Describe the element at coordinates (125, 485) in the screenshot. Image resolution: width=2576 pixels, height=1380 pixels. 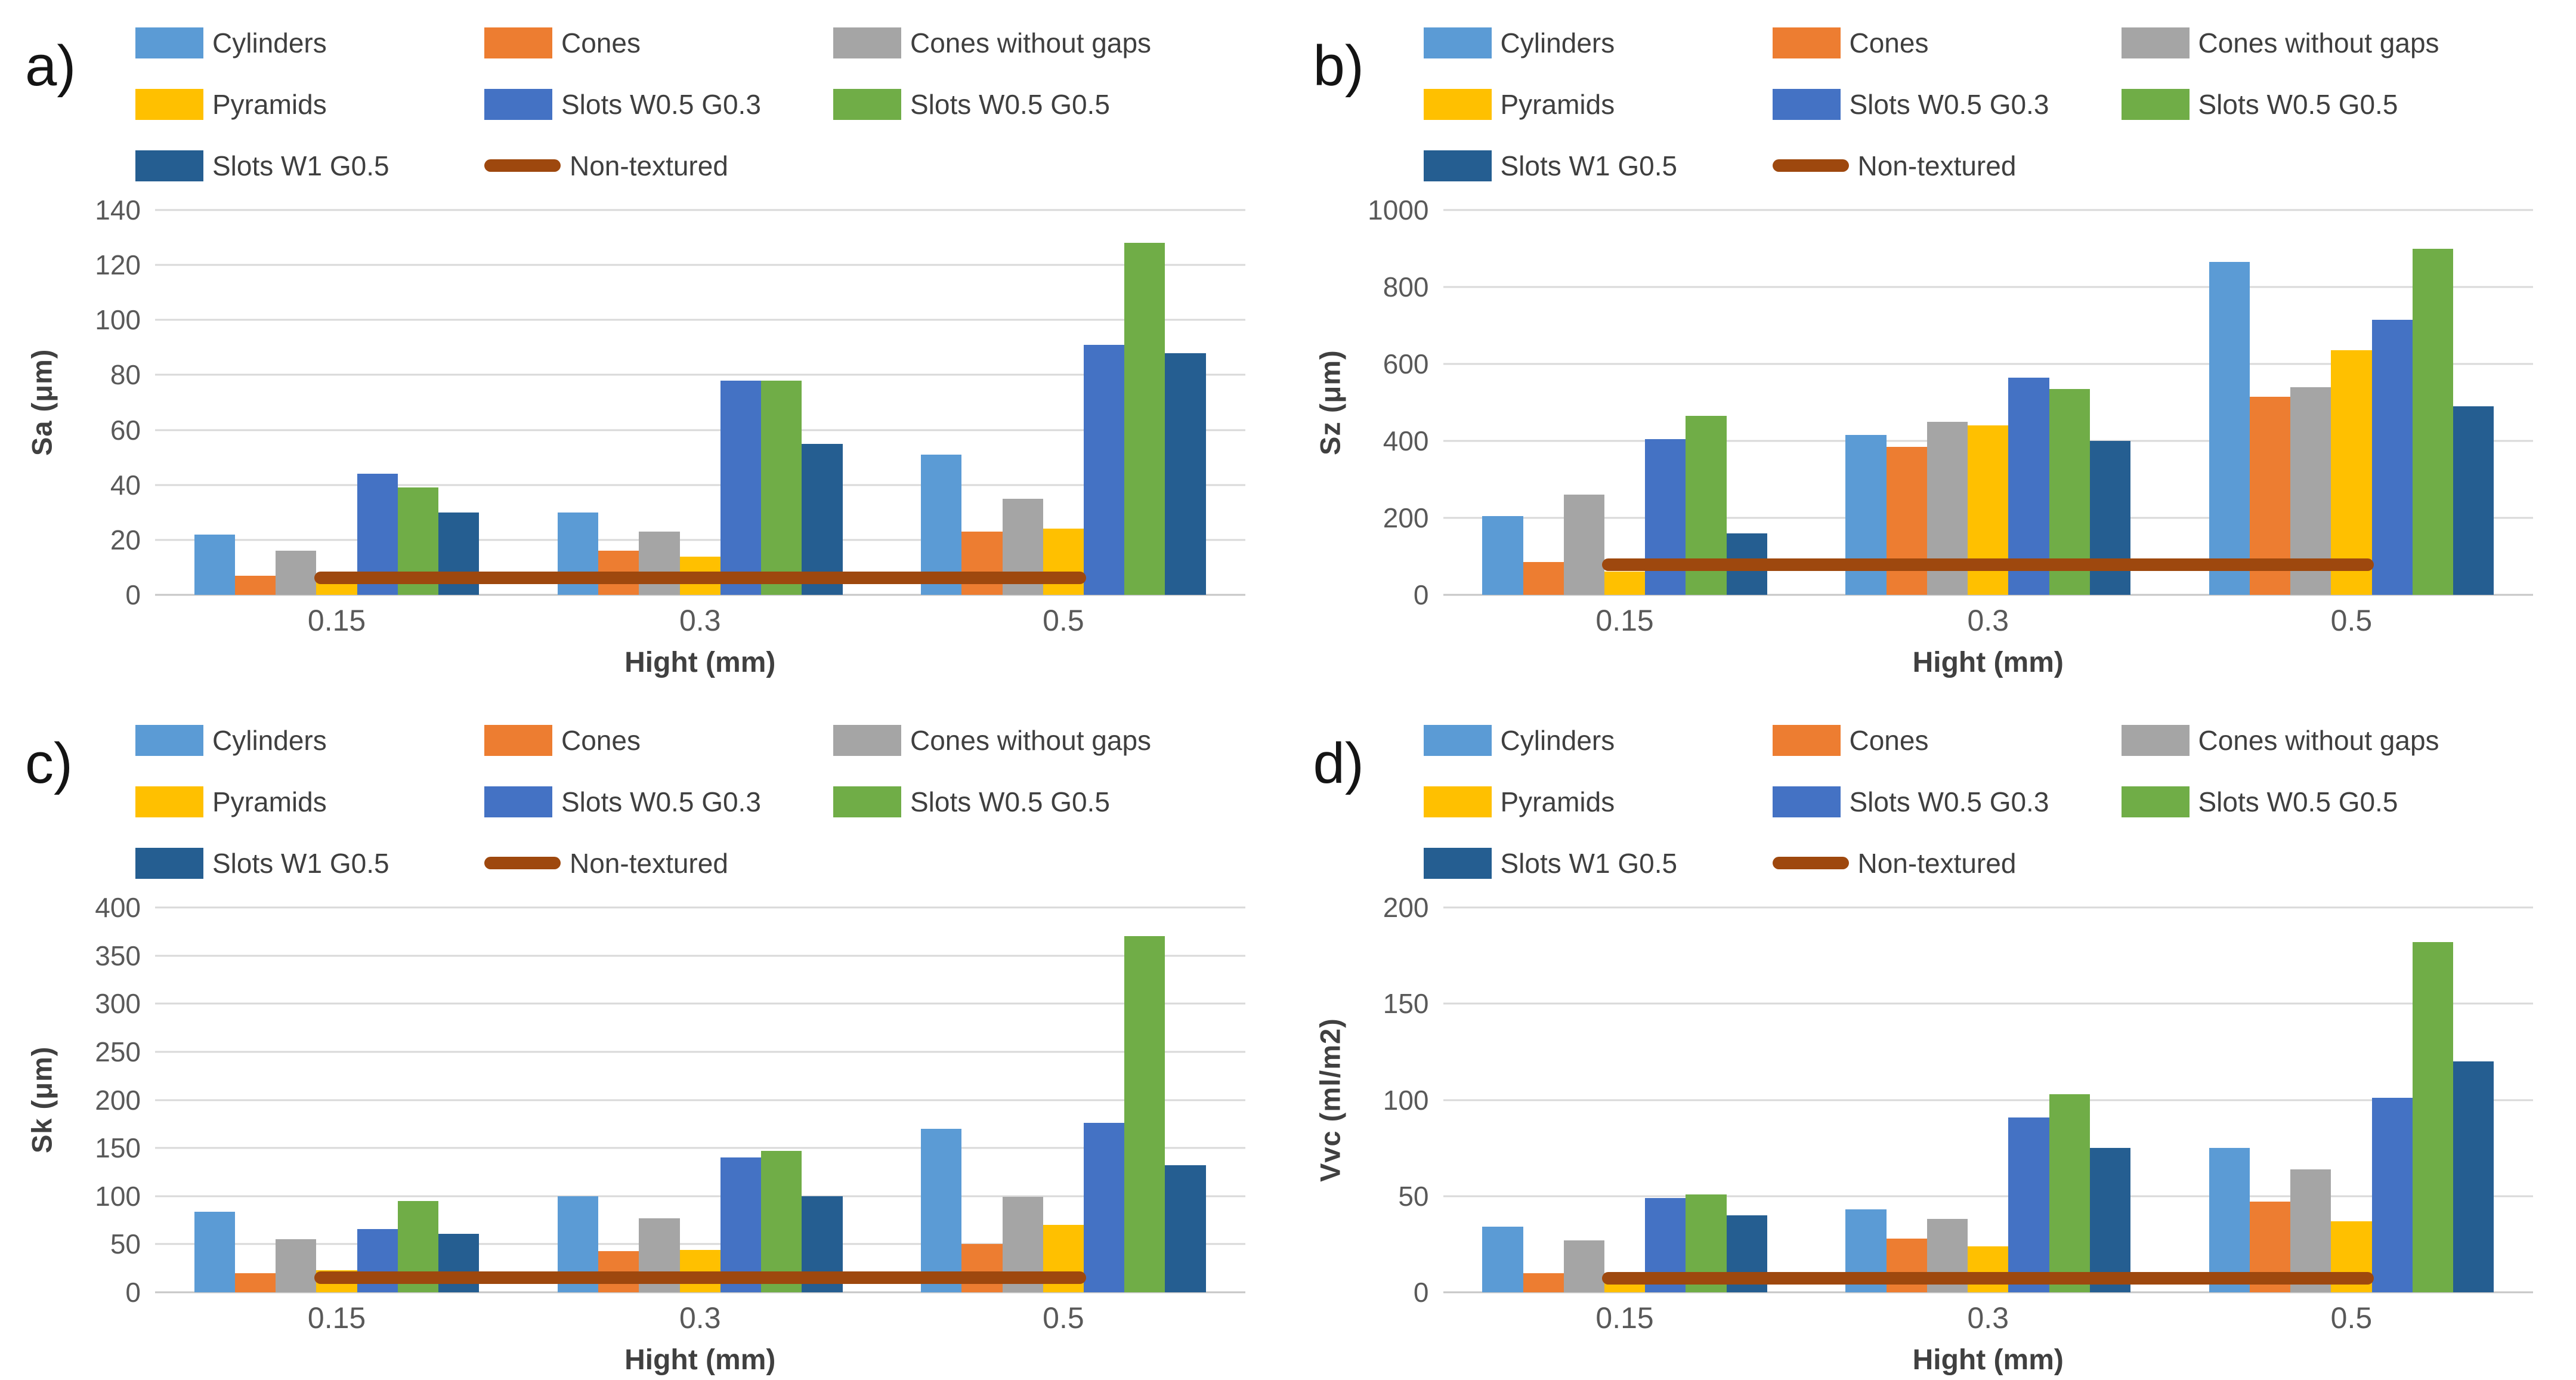
I see `y-tick-label-a-40: 40` at that location.